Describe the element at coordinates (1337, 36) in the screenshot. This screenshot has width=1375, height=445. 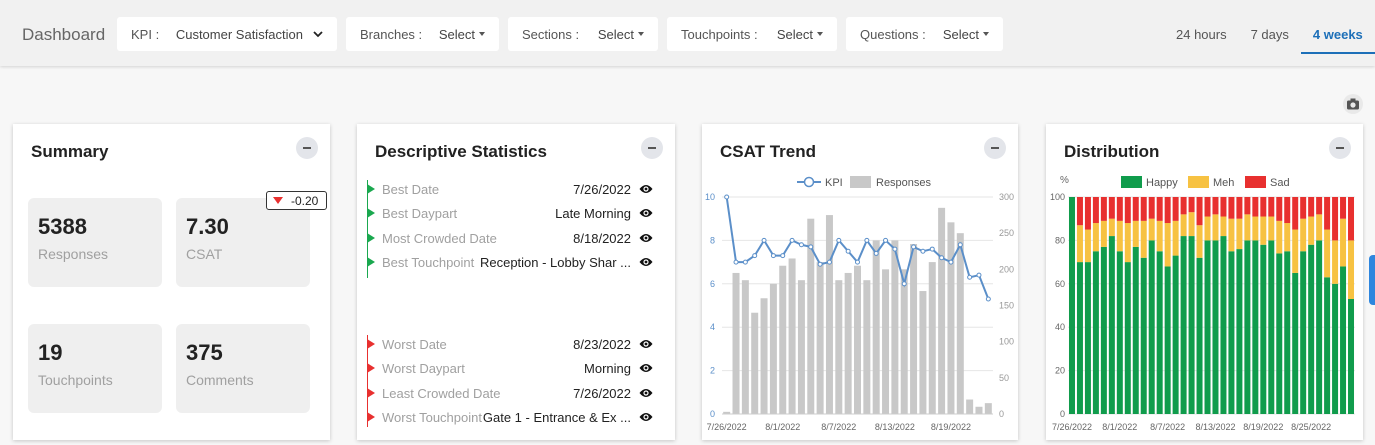
I see `time-range-tab: 4 weeks` at that location.